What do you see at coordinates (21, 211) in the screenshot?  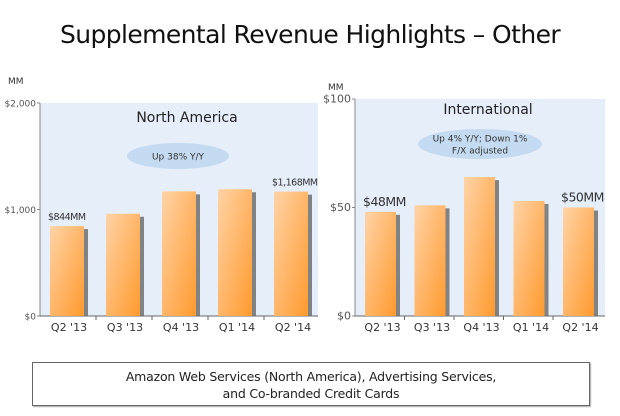 I see `y-tick-label: $1,000` at bounding box center [21, 211].